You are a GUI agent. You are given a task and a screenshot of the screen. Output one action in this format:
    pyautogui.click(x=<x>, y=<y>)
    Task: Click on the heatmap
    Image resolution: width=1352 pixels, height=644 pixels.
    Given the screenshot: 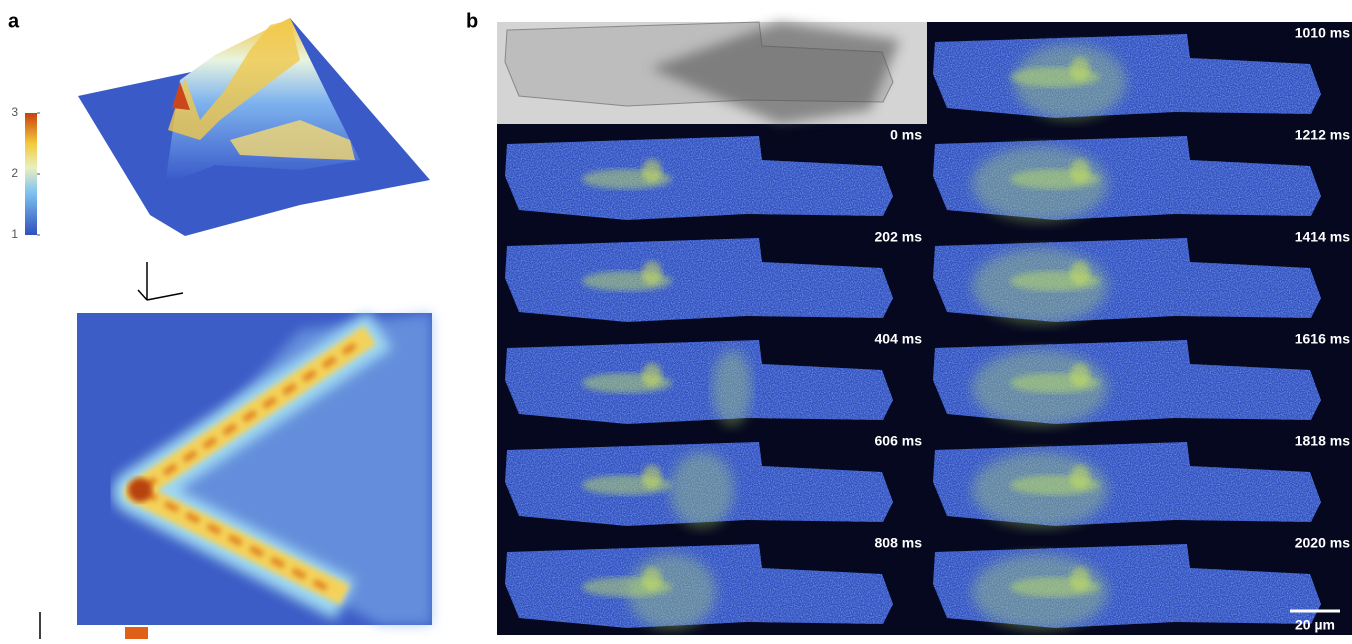 What is the action you would take?
    pyautogui.click(x=254, y=468)
    